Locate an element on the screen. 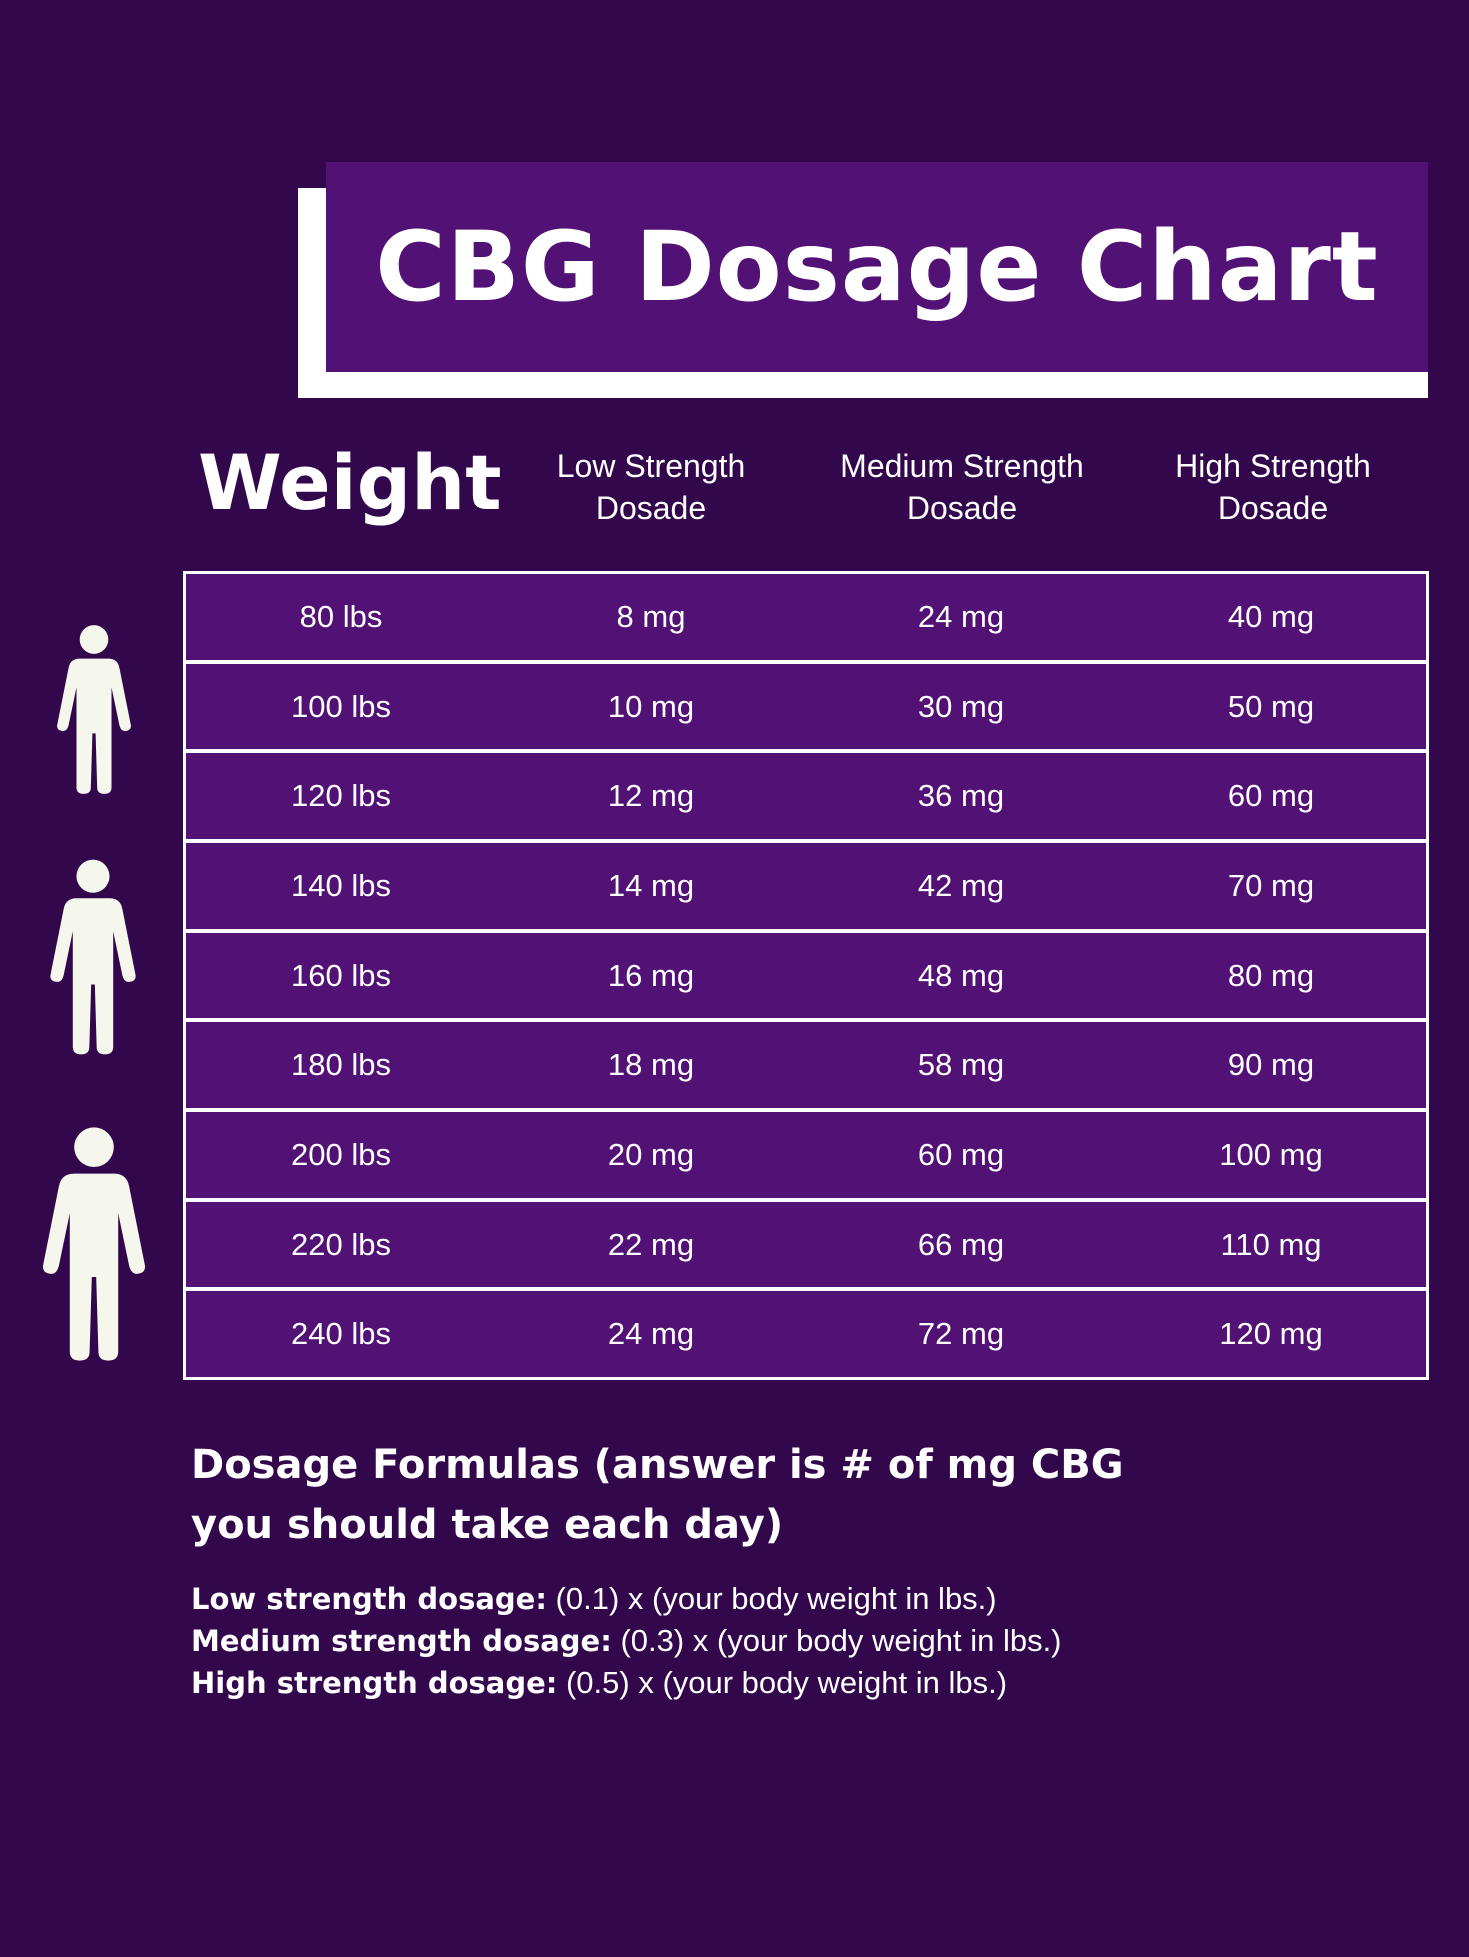 The width and height of the screenshot is (1469, 1957). high-strength-column-header: High Strength Dosade is located at coordinates (1273, 487).